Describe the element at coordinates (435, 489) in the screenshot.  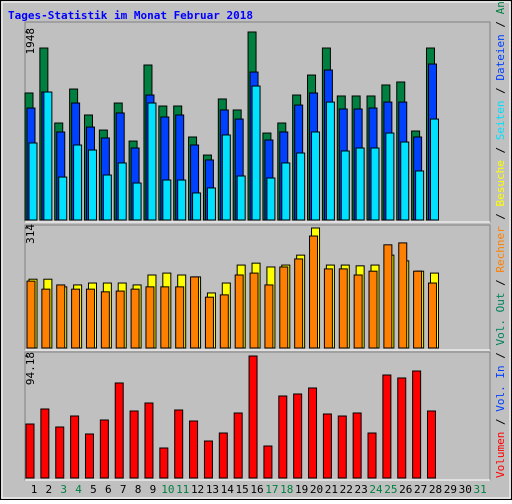
I see `x-tick-label: 28` at that location.